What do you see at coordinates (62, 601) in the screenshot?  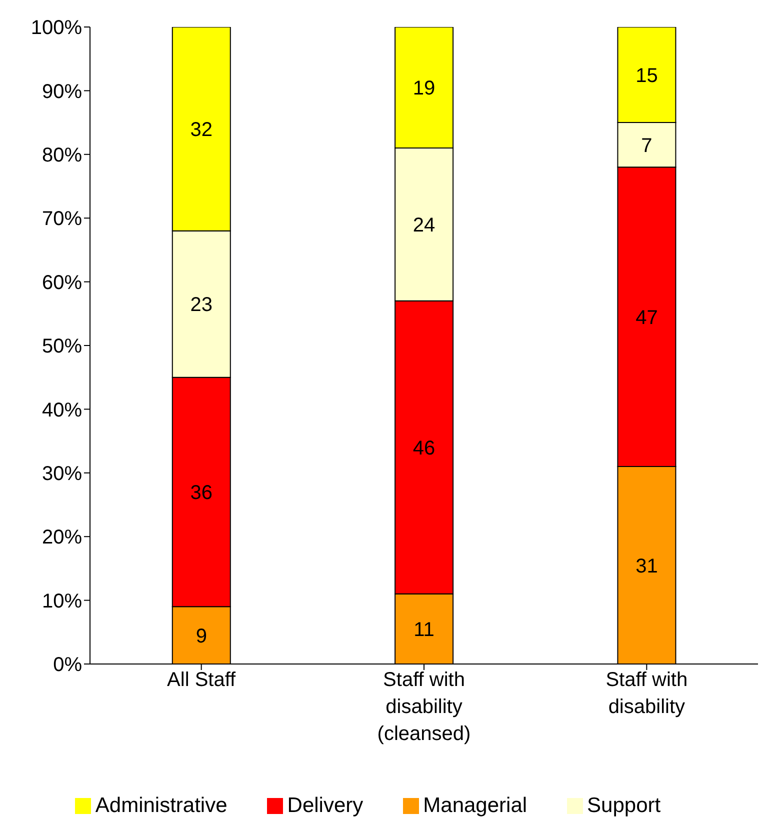 I see `y-tick-label: 10%` at bounding box center [62, 601].